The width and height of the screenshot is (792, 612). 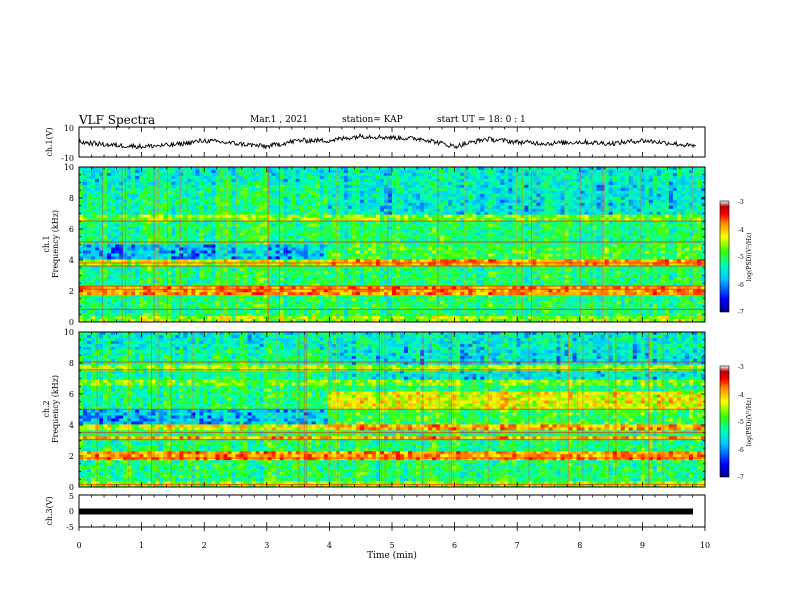 I want to click on ch1-spec-ytick-10: 10, so click(x=69, y=167).